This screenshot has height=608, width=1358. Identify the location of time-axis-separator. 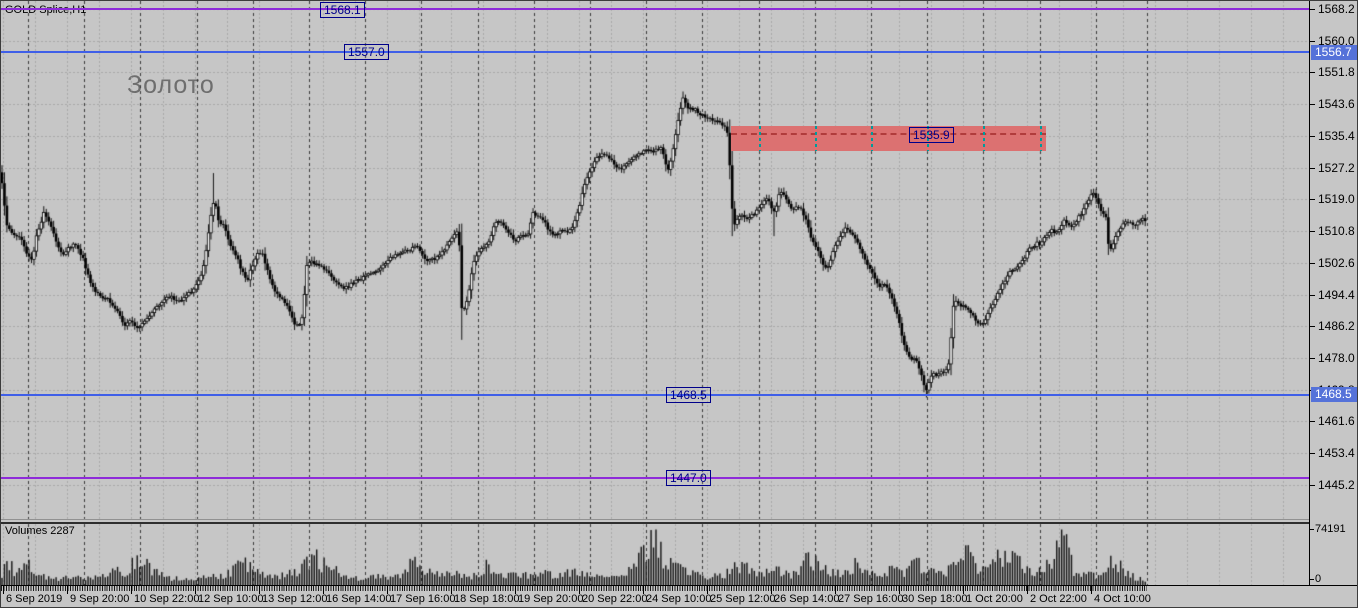
(679, 585).